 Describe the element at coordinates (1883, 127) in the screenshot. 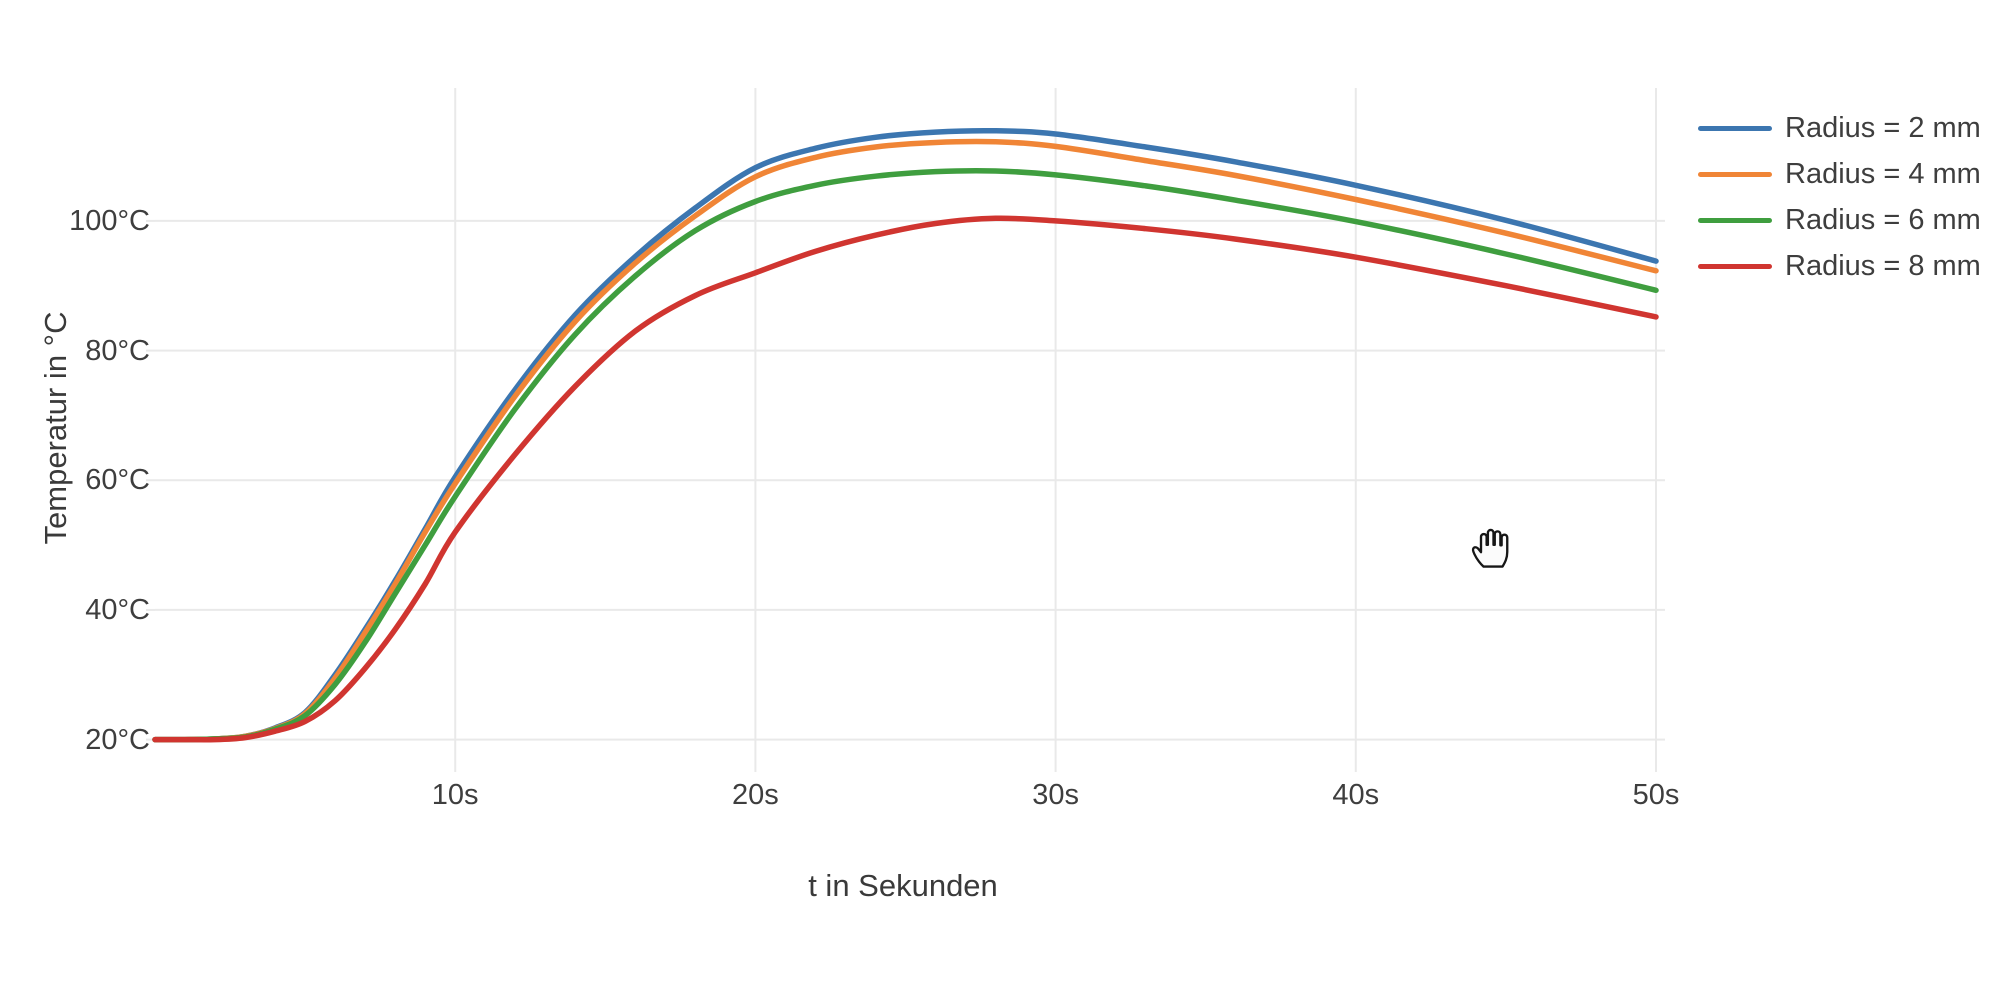

I see `legend-item-label: Radius = 2 mm` at that location.